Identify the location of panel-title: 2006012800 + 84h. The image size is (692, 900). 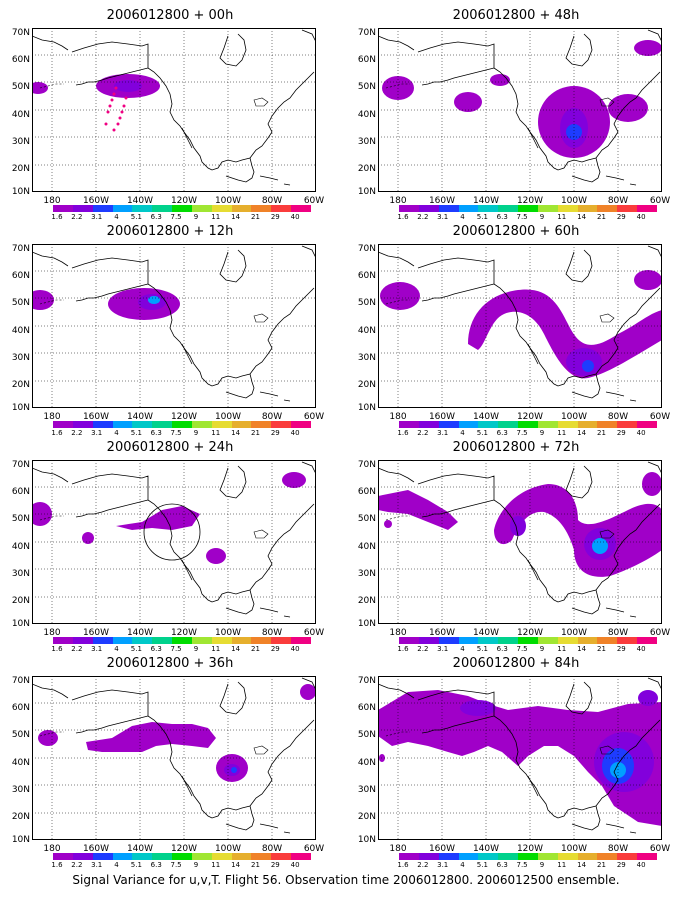
(516, 663).